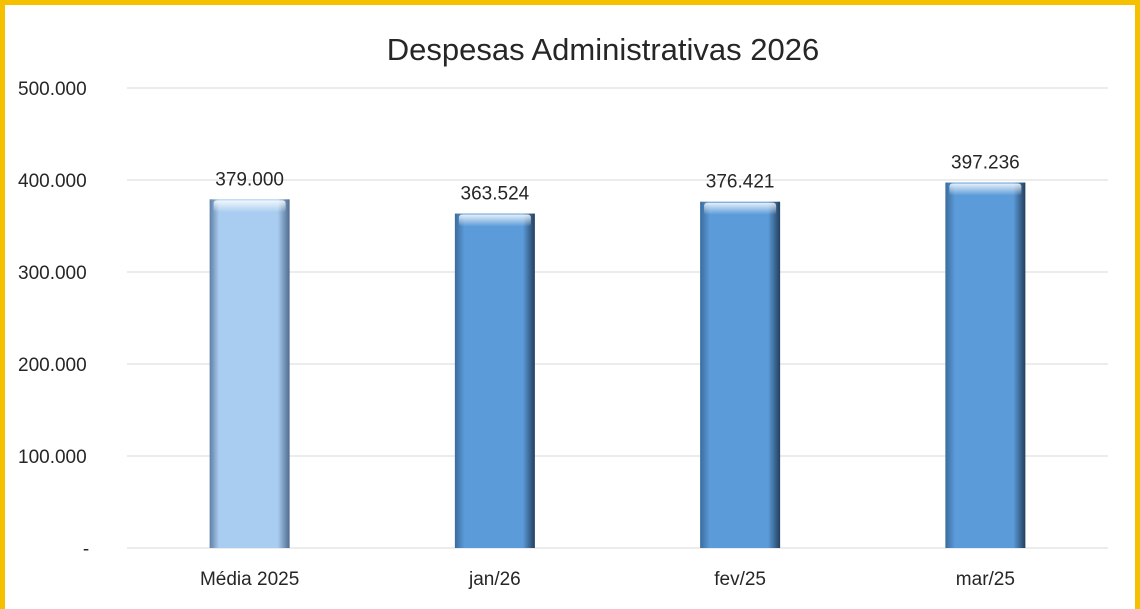 Image resolution: width=1140 pixels, height=609 pixels. Describe the element at coordinates (740, 182) in the screenshot. I see `data-label: 376.421` at that location.